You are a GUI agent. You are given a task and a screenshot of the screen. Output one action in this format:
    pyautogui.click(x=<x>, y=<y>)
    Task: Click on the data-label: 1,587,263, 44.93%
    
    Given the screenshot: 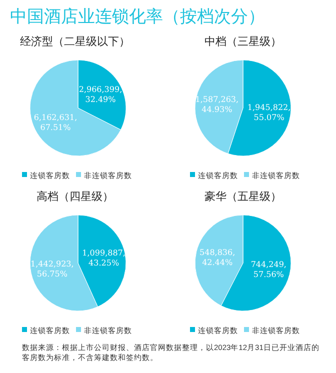 What is the action you would take?
    pyautogui.click(x=217, y=104)
    